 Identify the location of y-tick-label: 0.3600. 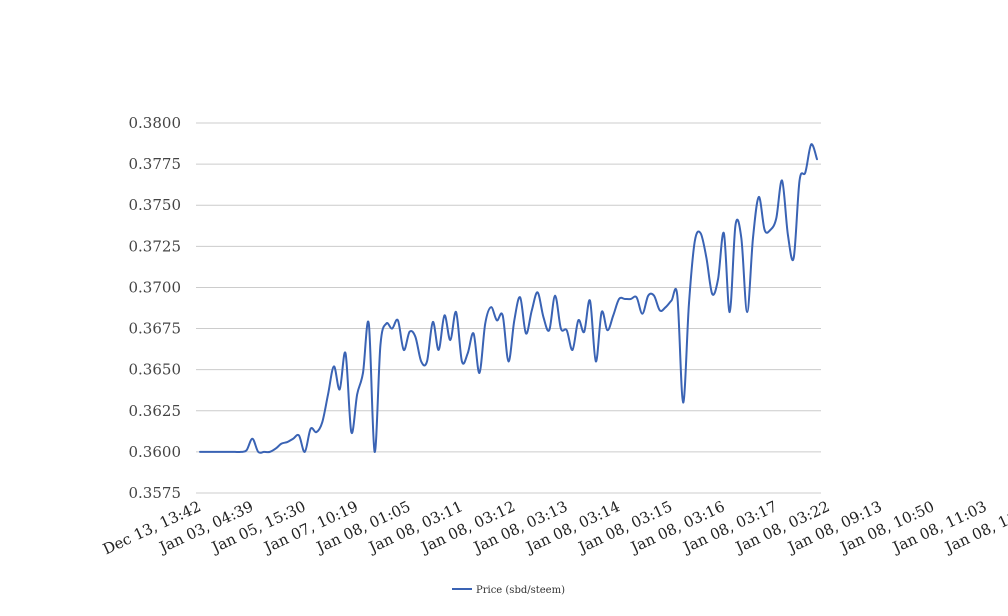
(155, 452).